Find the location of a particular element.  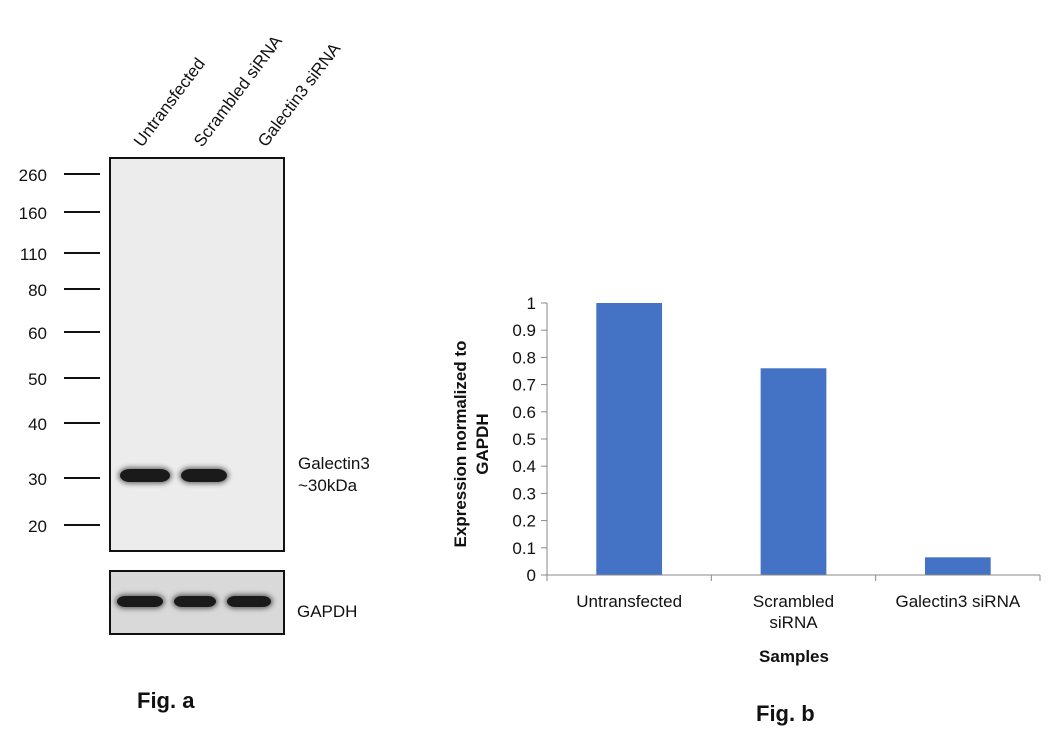

y-tick-label: 0.9 is located at coordinates (524, 330).